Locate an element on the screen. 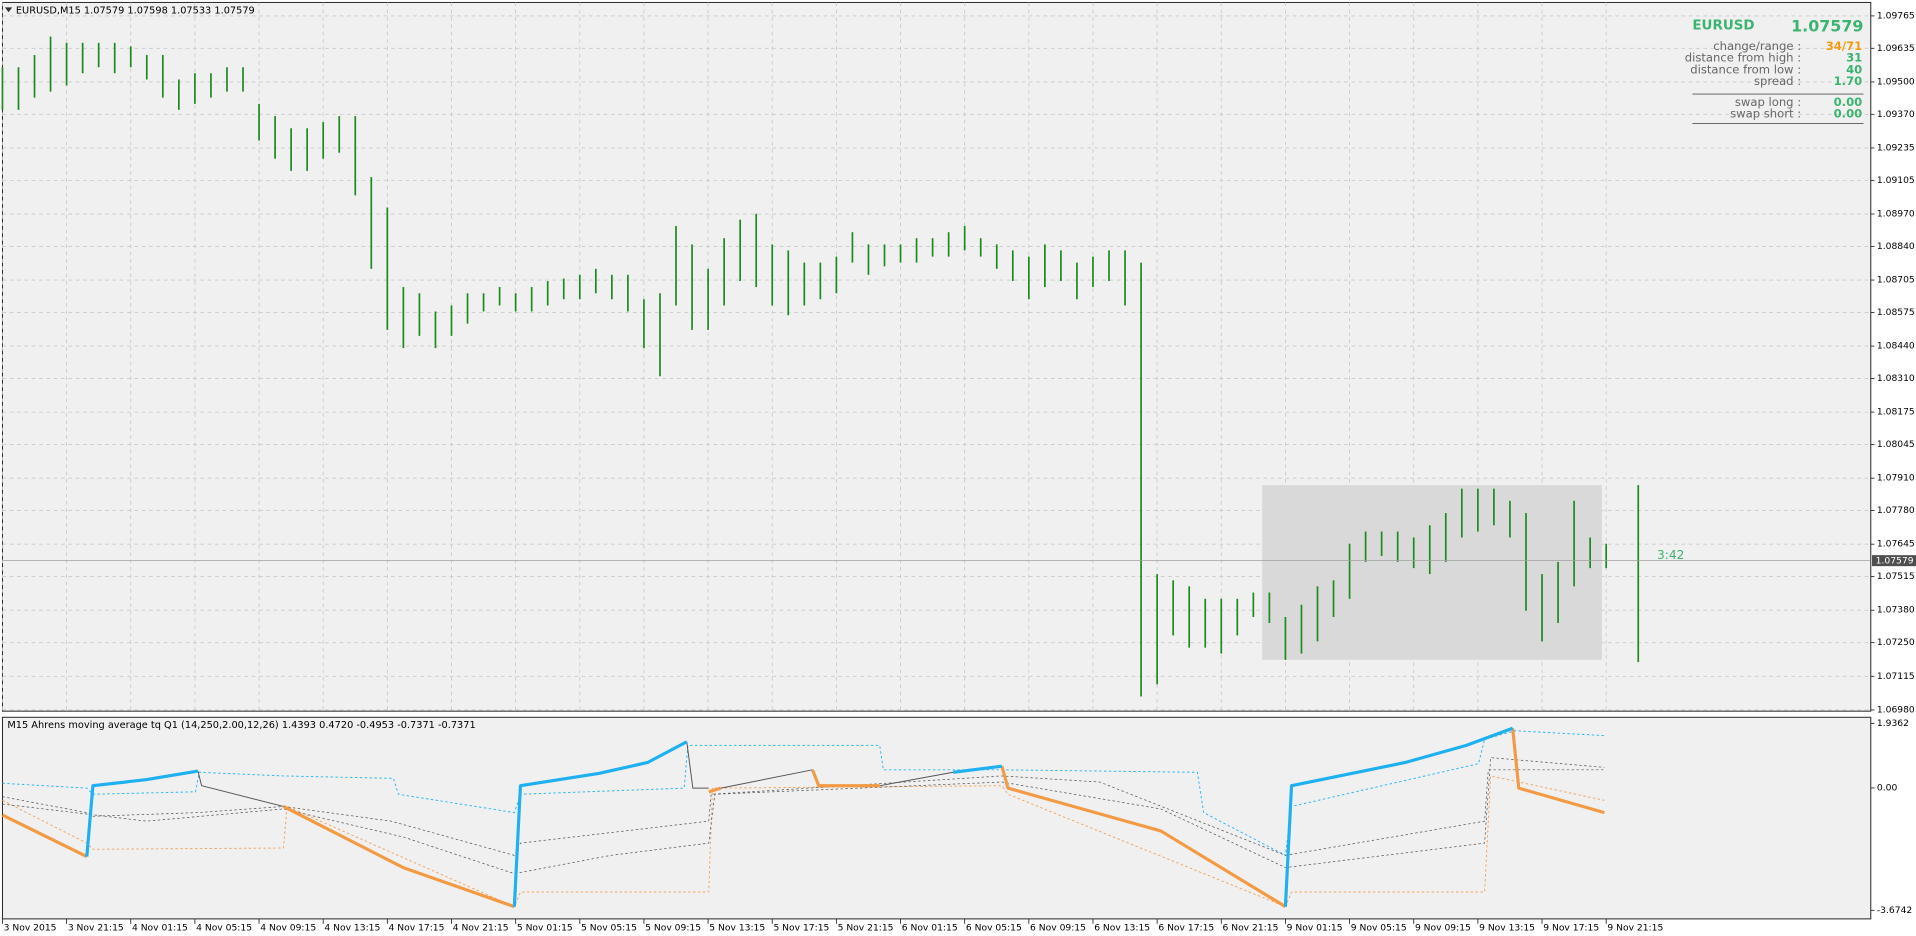 The width and height of the screenshot is (1916, 936). y-tick-label: 1.09500 is located at coordinates (1896, 81).